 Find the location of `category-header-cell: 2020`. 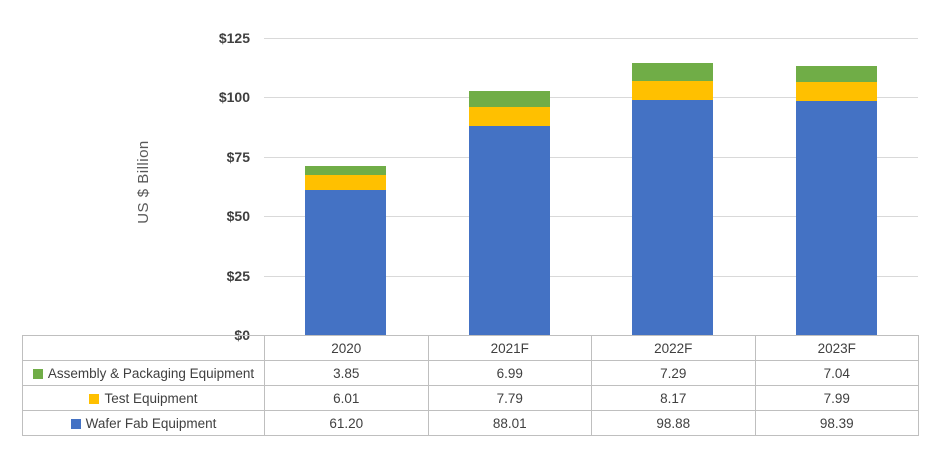

category-header-cell: 2020 is located at coordinates (346, 348).